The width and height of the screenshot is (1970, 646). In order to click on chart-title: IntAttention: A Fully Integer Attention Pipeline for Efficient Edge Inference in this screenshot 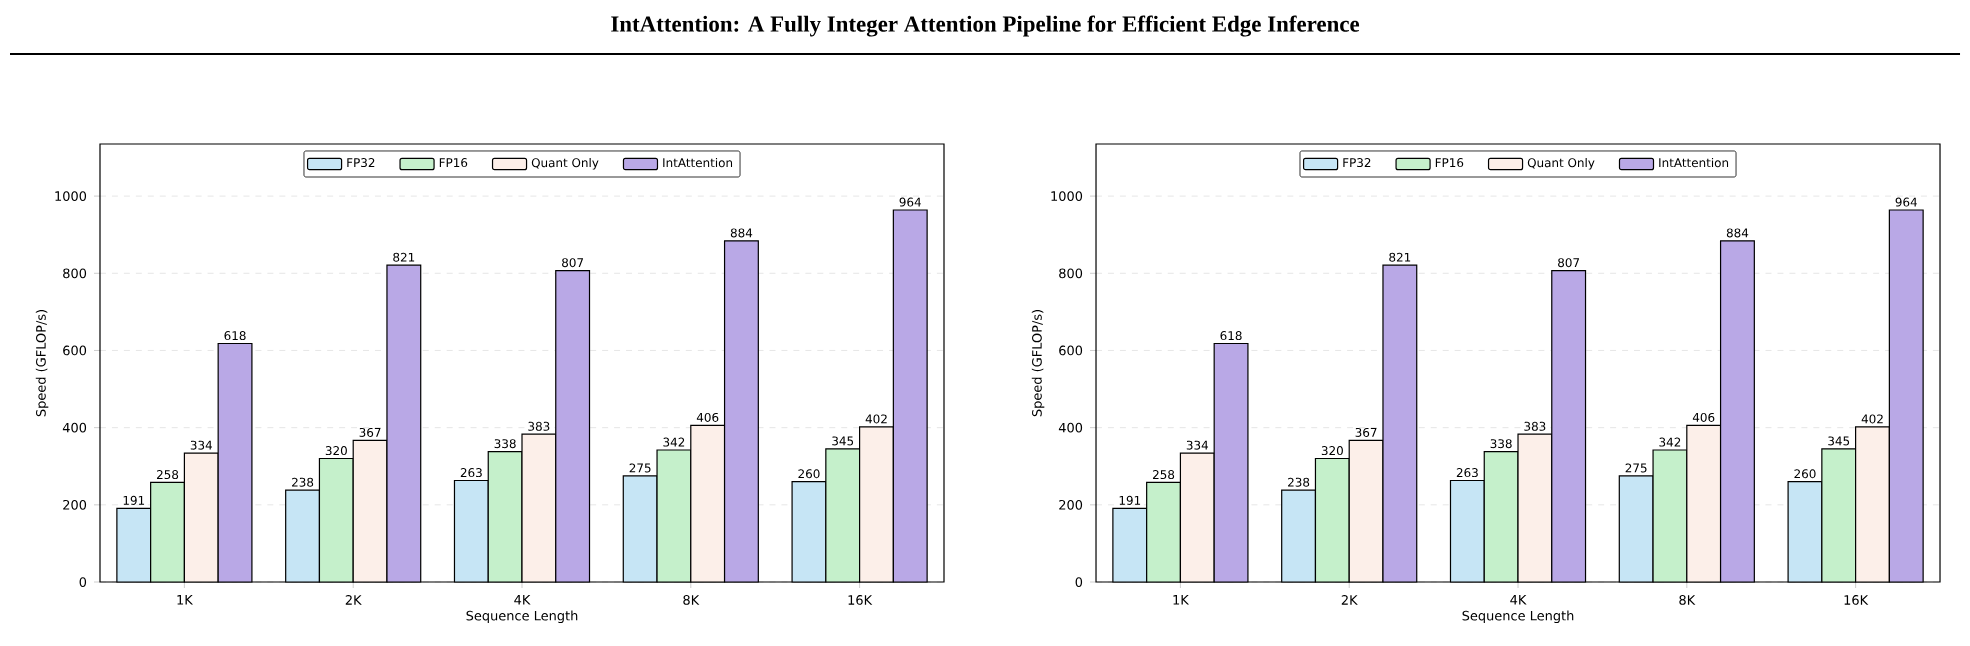, I will do `click(985, 26)`.